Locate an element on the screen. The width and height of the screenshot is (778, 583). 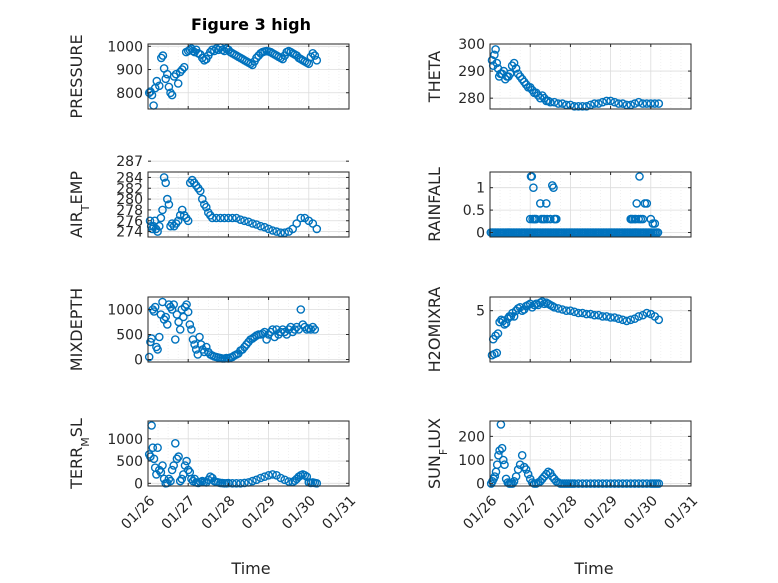
y-tick-label: 100 is located at coordinates (471, 461).